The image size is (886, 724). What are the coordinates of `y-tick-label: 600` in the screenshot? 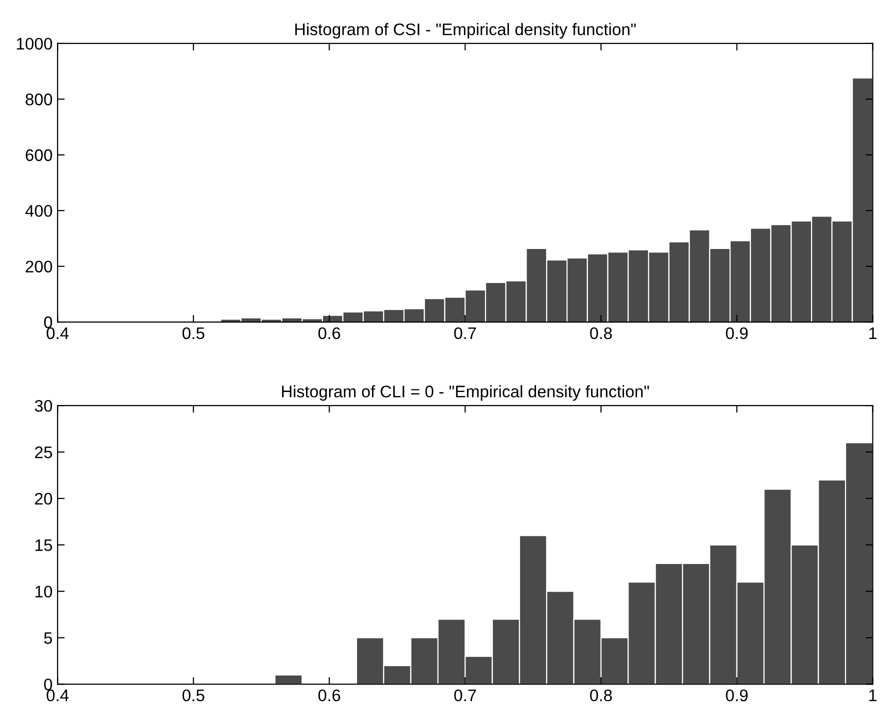 It's located at (39, 155).